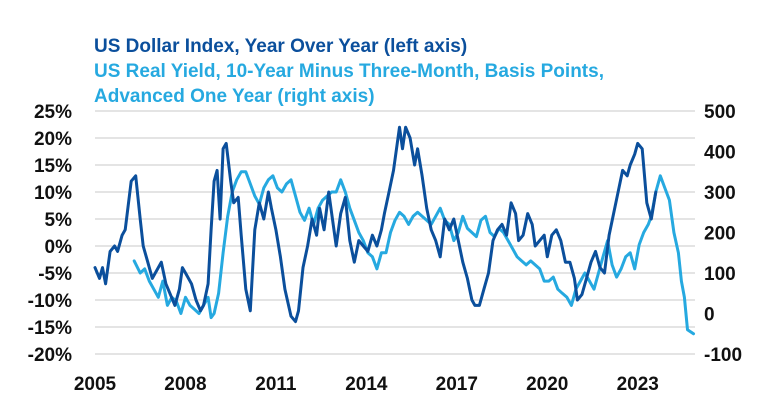  What do you see at coordinates (366, 384) in the screenshot?
I see `x-axis-tick-label: 2014` at bounding box center [366, 384].